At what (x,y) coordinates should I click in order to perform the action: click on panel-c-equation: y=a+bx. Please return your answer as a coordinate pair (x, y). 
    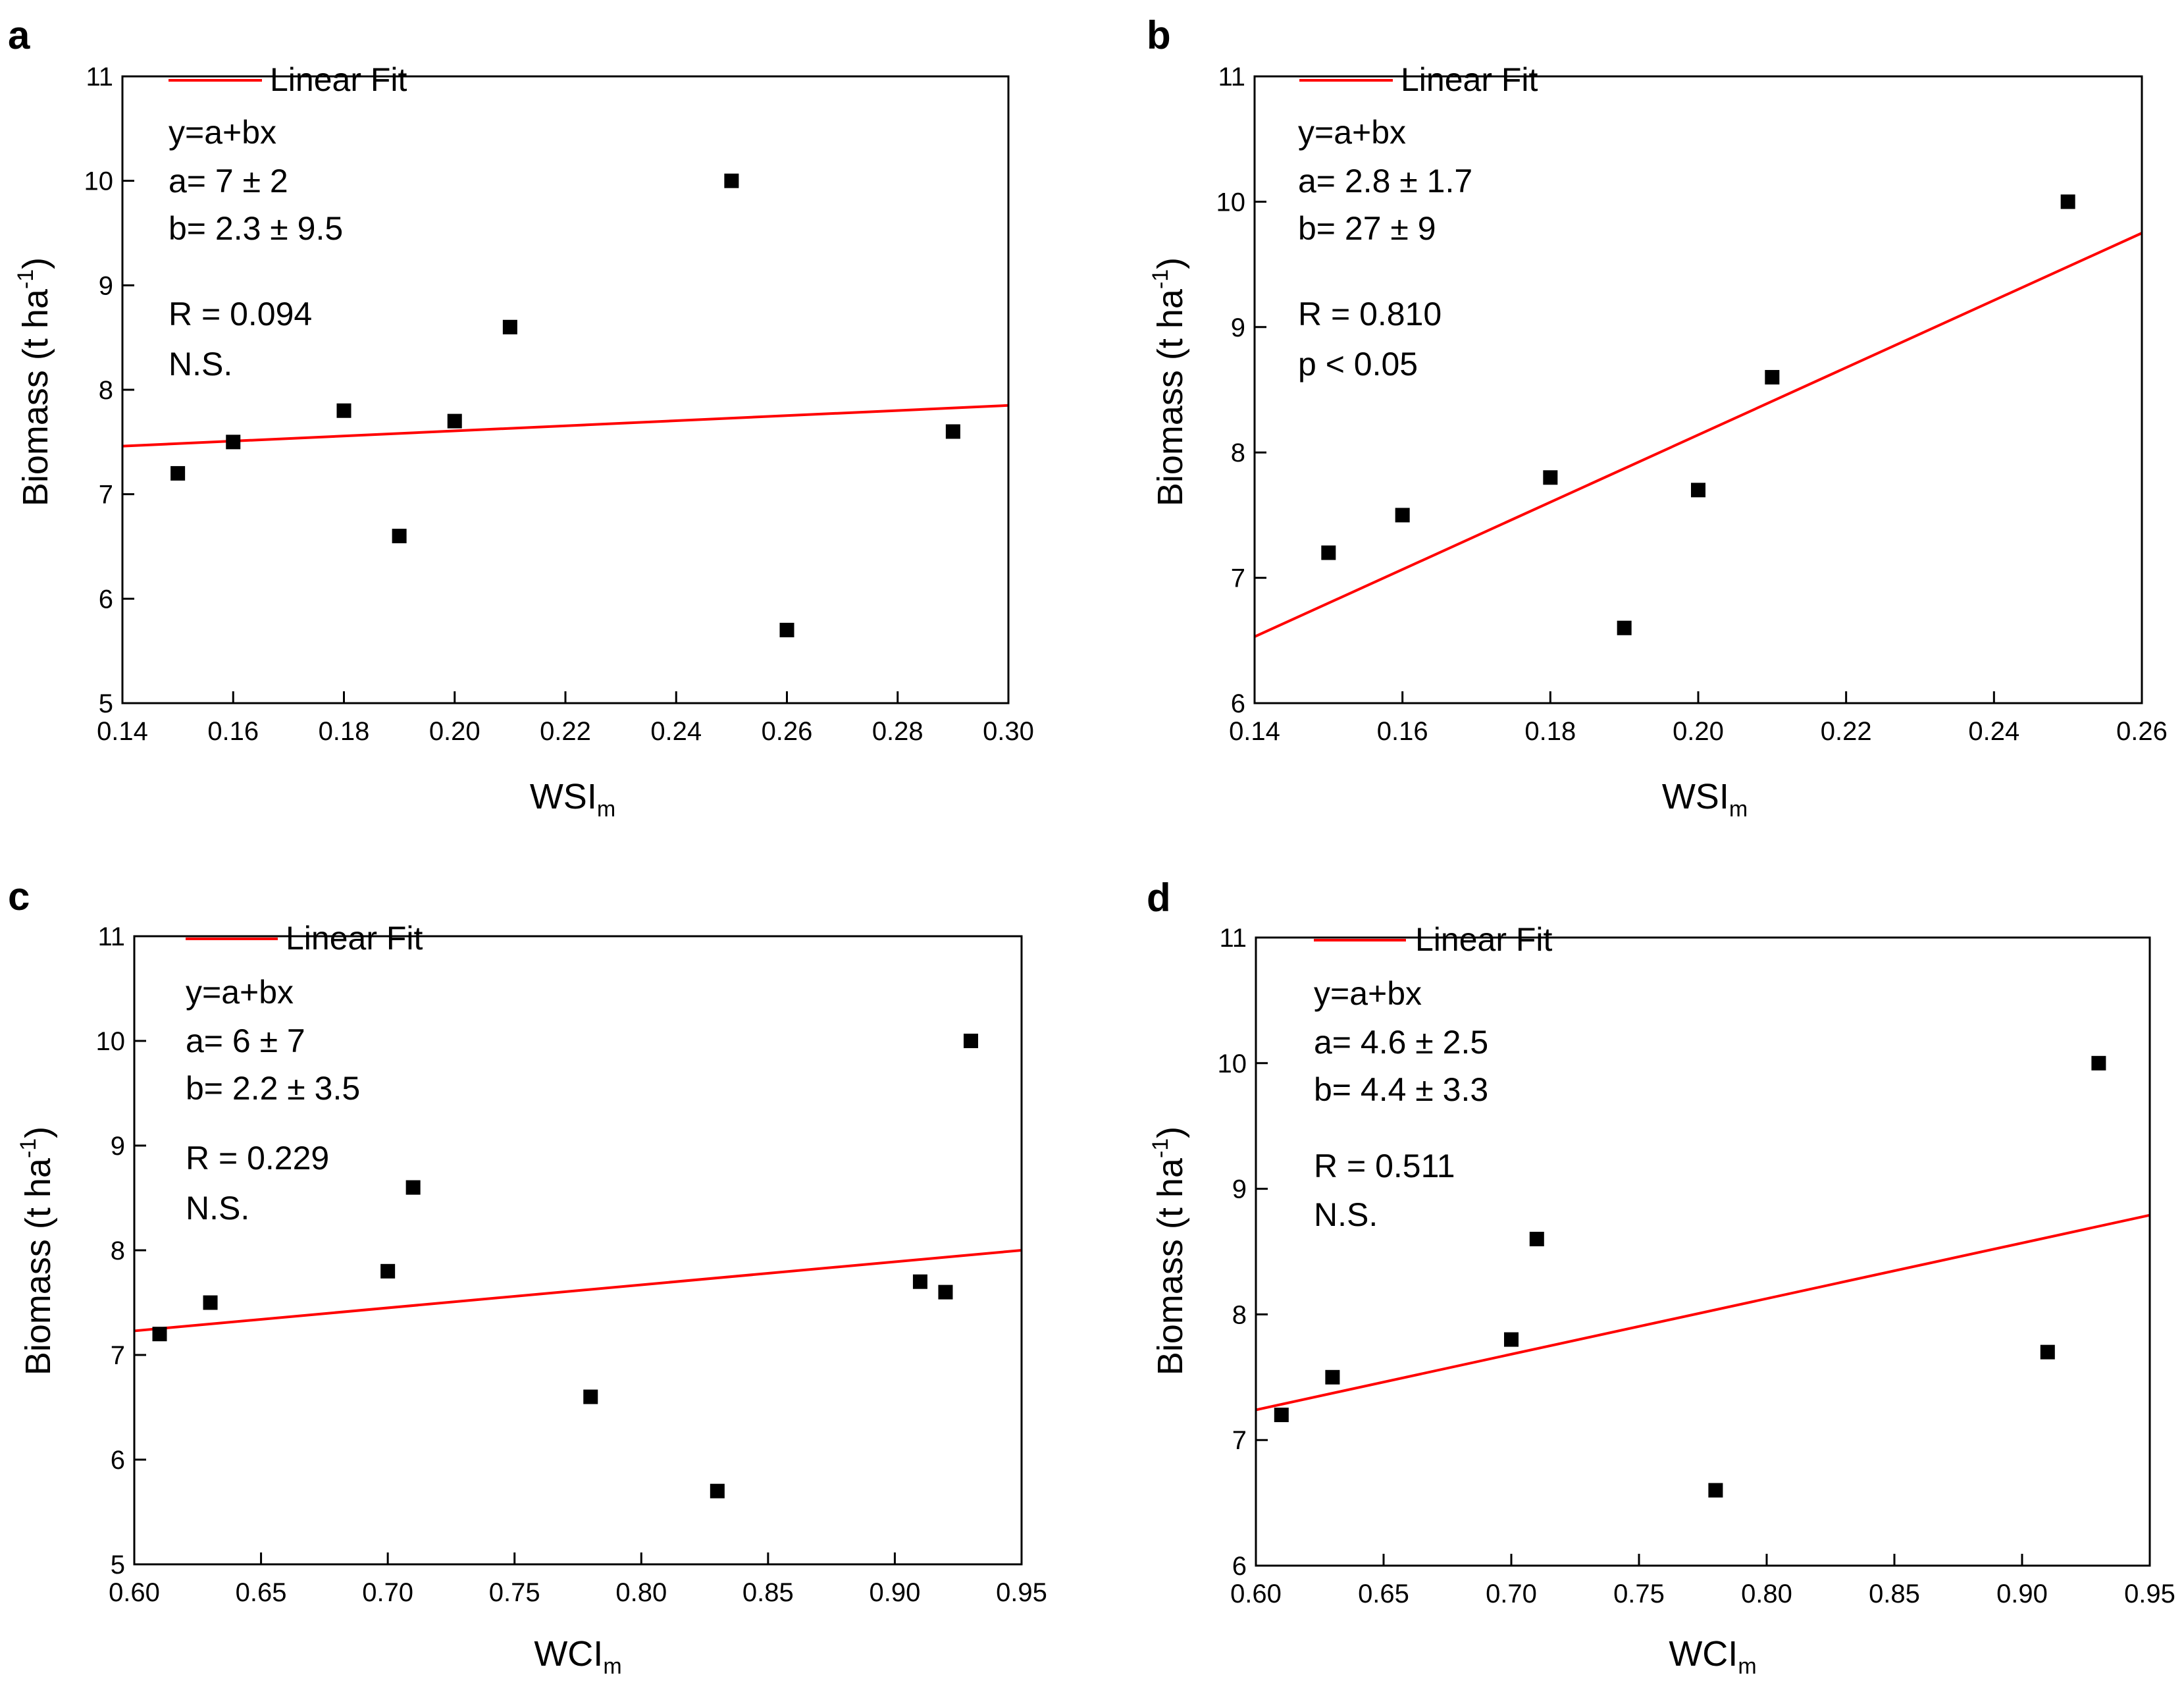
    Looking at the image, I should click on (240, 993).